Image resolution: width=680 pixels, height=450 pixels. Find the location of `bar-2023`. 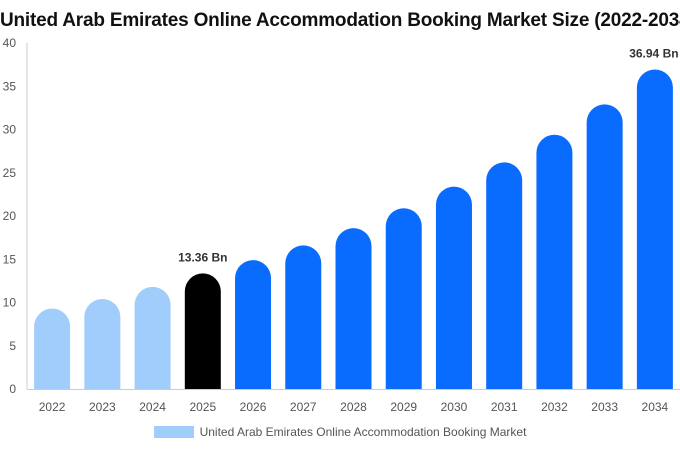

bar-2023 is located at coordinates (102, 344).